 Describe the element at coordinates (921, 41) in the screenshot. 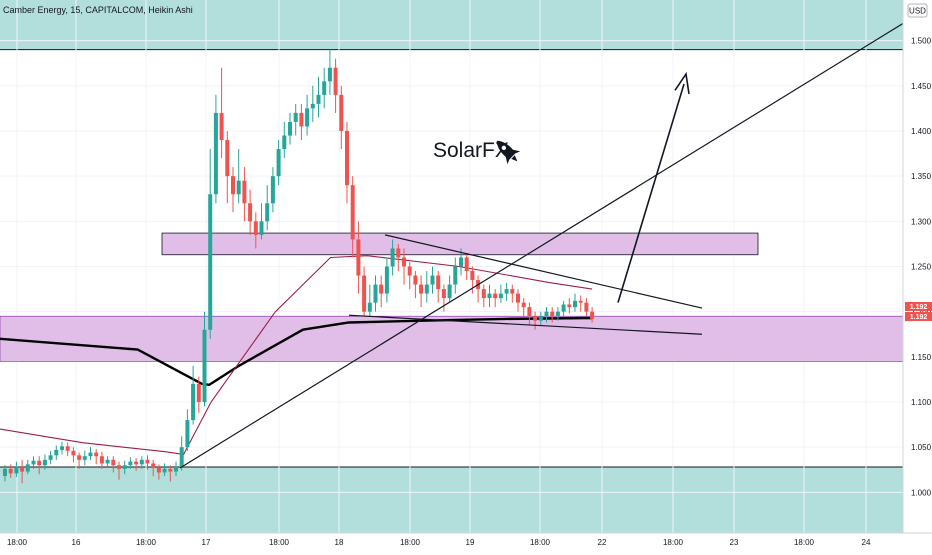

I see `y-tick-label: 1.500` at that location.